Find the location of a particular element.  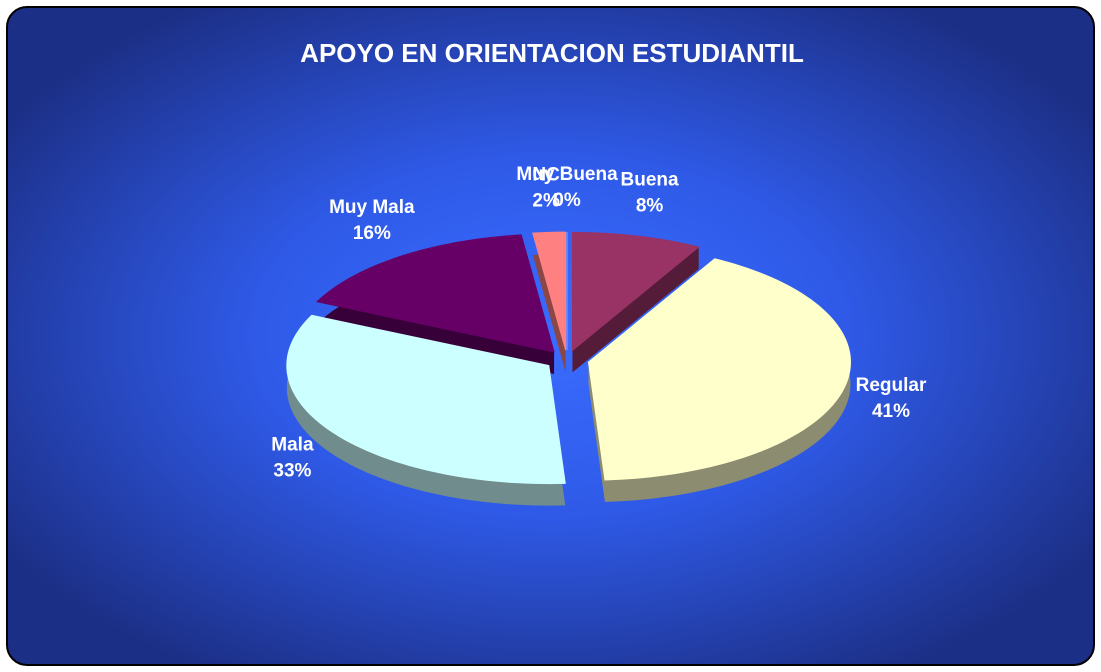

slice-label: Mala is located at coordinates (292, 444).